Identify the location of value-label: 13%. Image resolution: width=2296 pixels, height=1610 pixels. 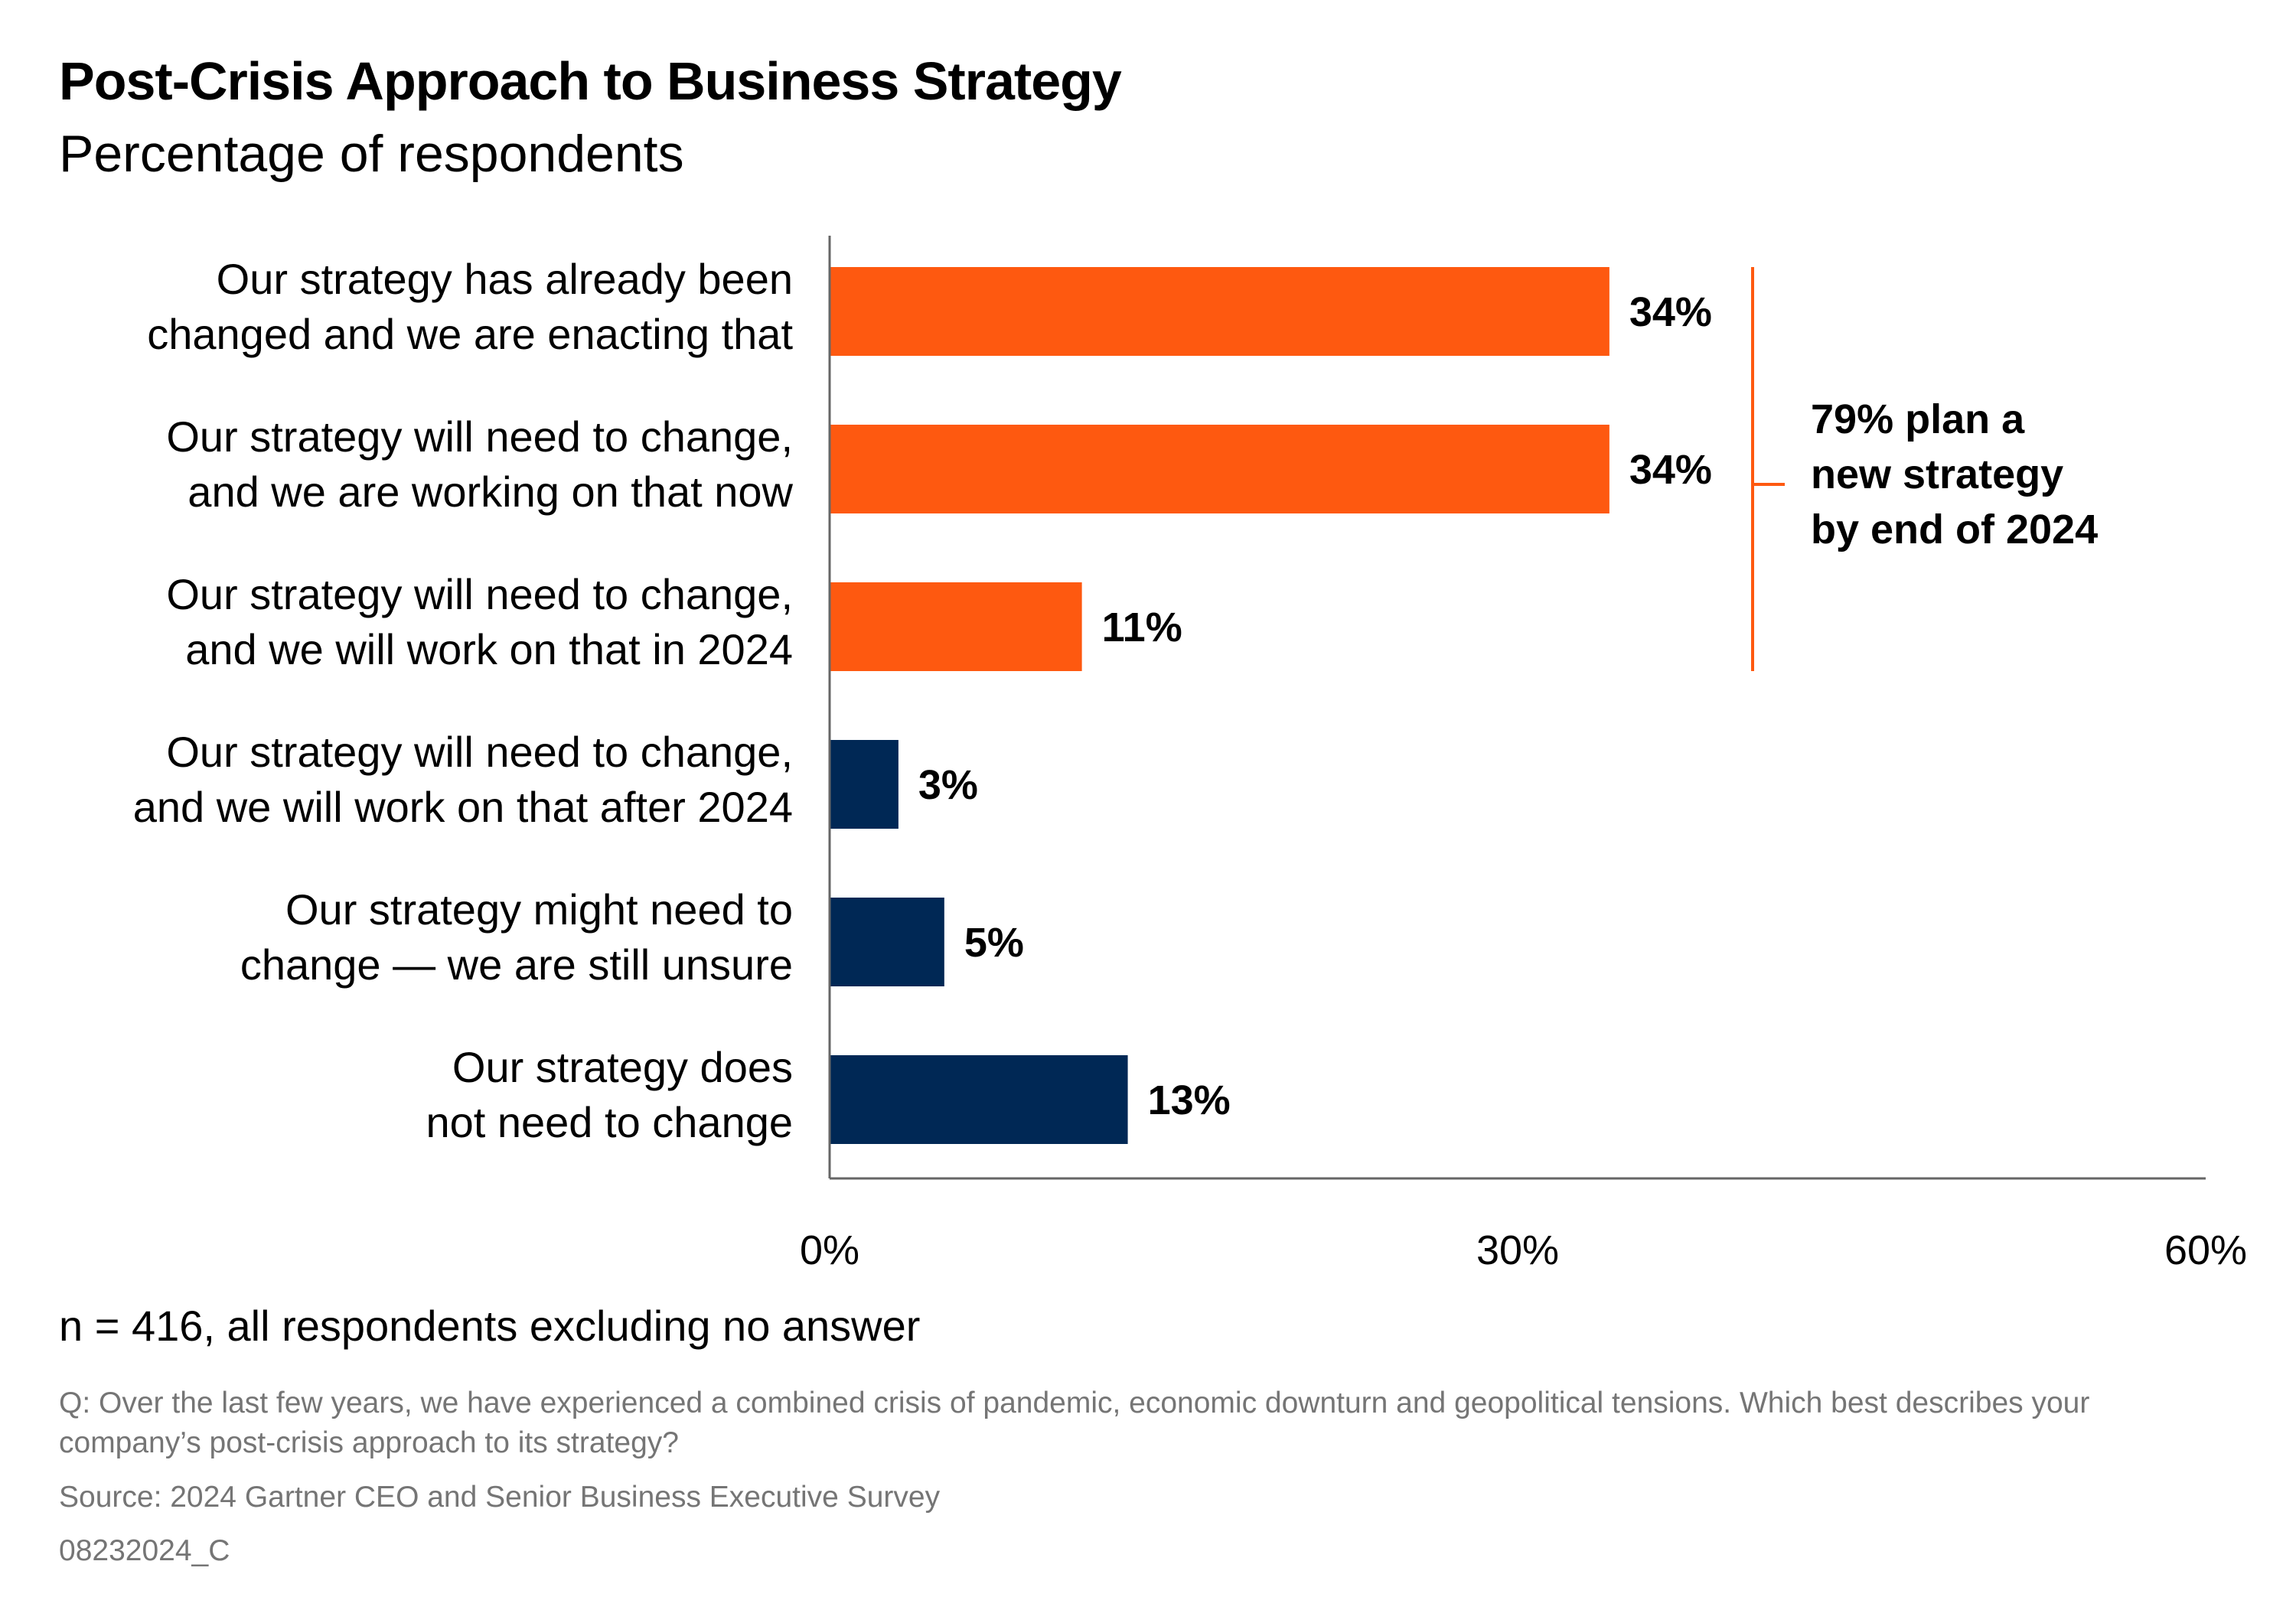
(1189, 1100).